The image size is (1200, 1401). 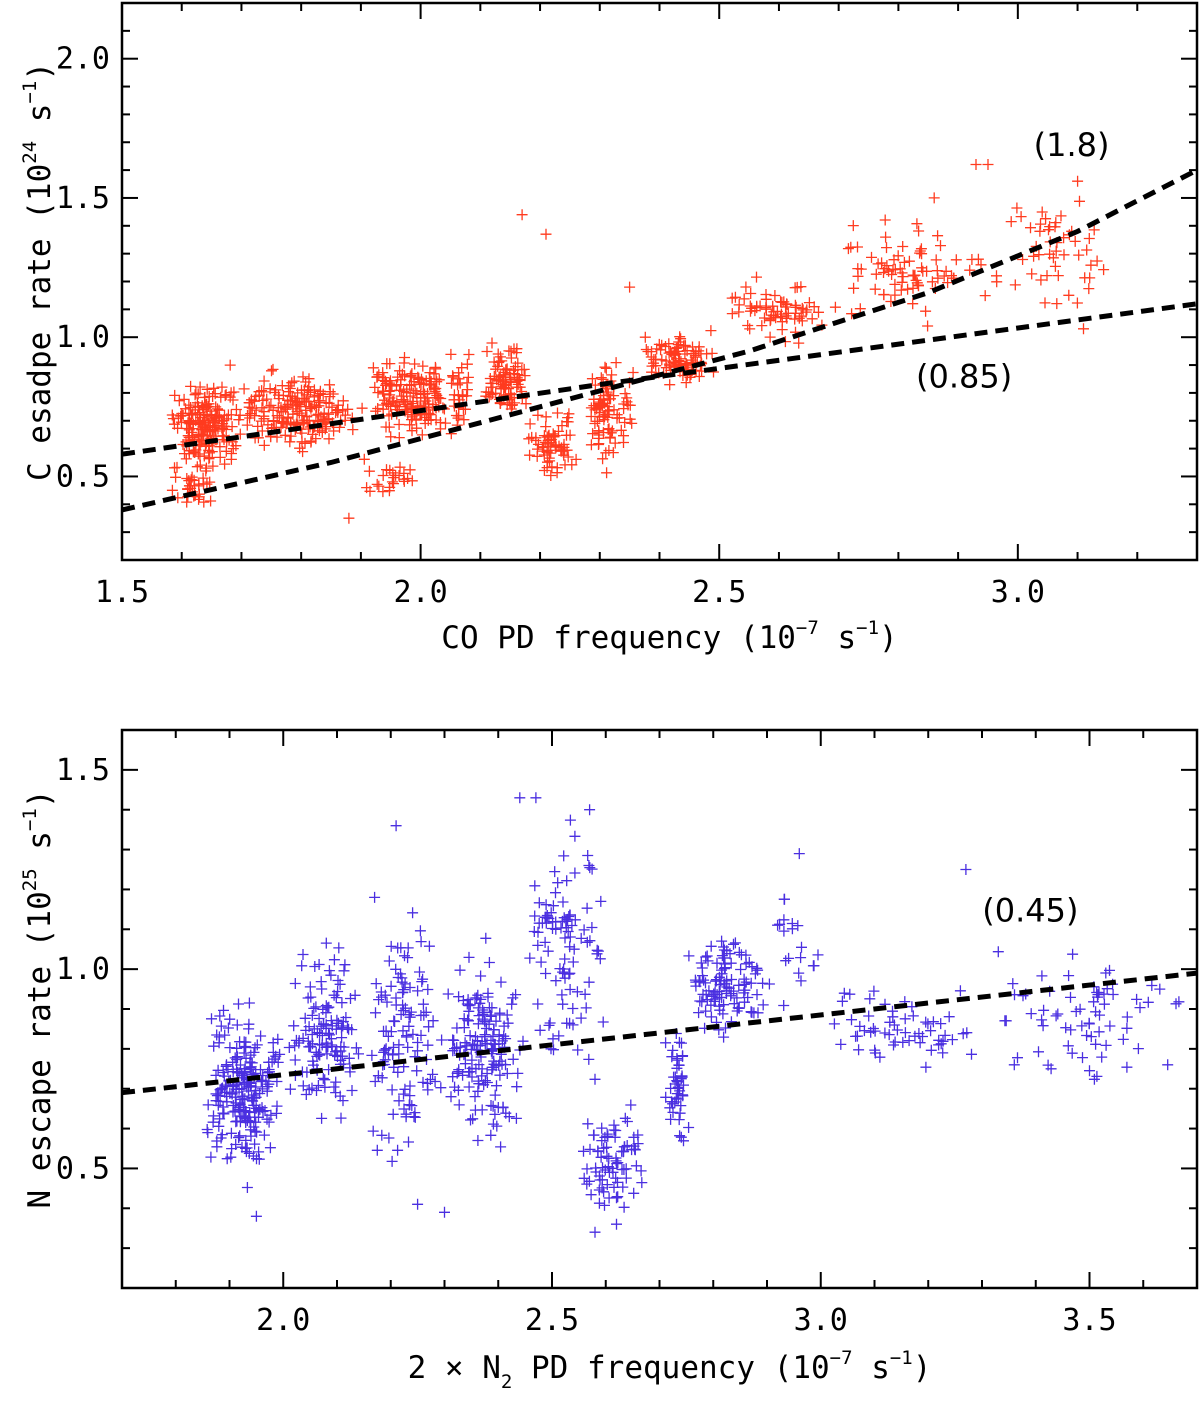 What do you see at coordinates (659, 993) in the screenshot?
I see `bottom-fit-lines: (0.45)` at bounding box center [659, 993].